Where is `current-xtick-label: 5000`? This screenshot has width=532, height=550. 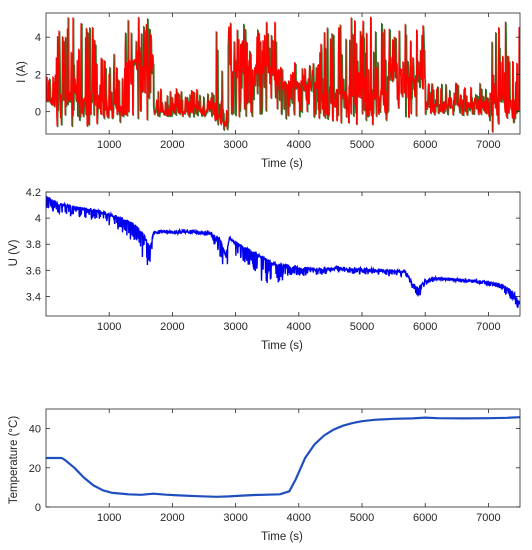
current-xtick-label: 5000 is located at coordinates (362, 145).